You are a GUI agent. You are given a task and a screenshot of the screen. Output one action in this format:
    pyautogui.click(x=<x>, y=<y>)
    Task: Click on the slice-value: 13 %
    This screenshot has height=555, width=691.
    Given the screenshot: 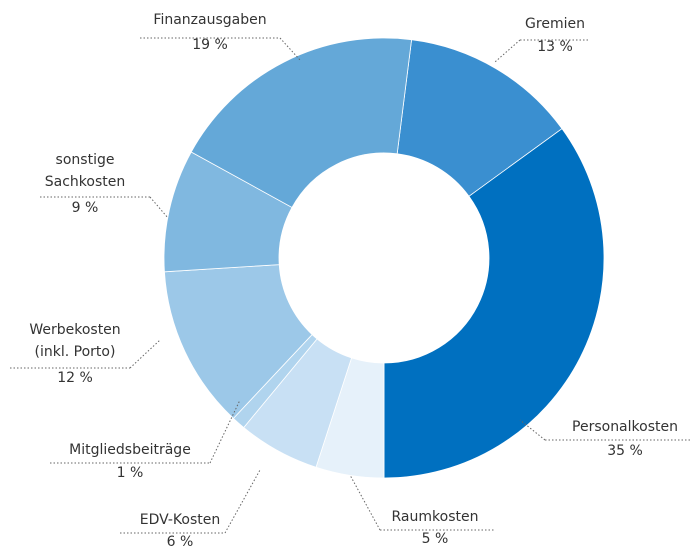 What is the action you would take?
    pyautogui.click(x=555, y=47)
    